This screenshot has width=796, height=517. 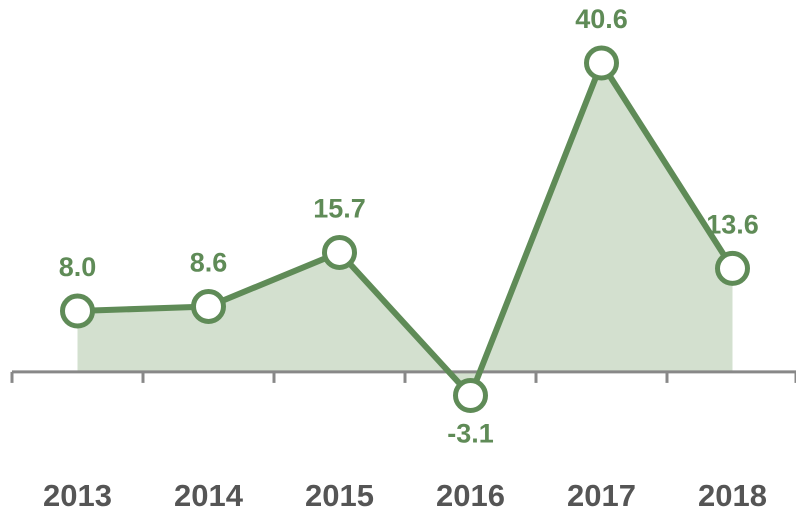 I want to click on value-label: 13.6, so click(x=732, y=225).